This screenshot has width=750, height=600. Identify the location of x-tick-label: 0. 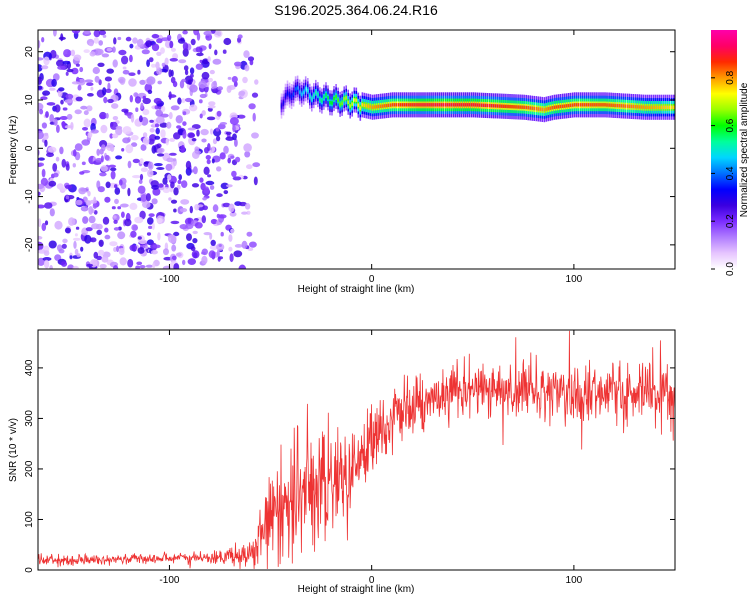
(372, 580).